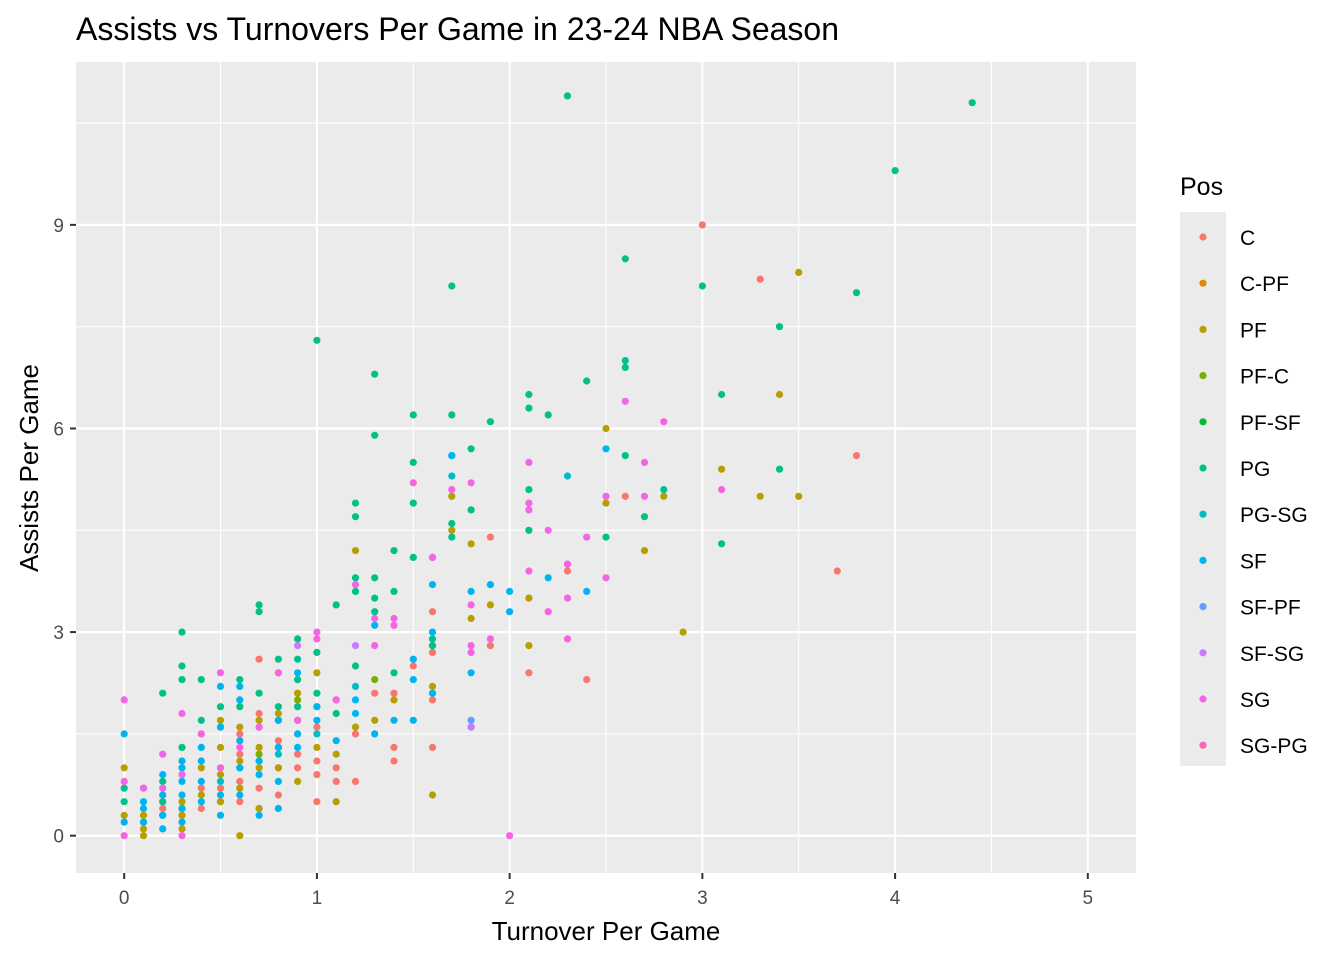  I want to click on x-axis-title: Turnover Per Game, so click(606, 931).